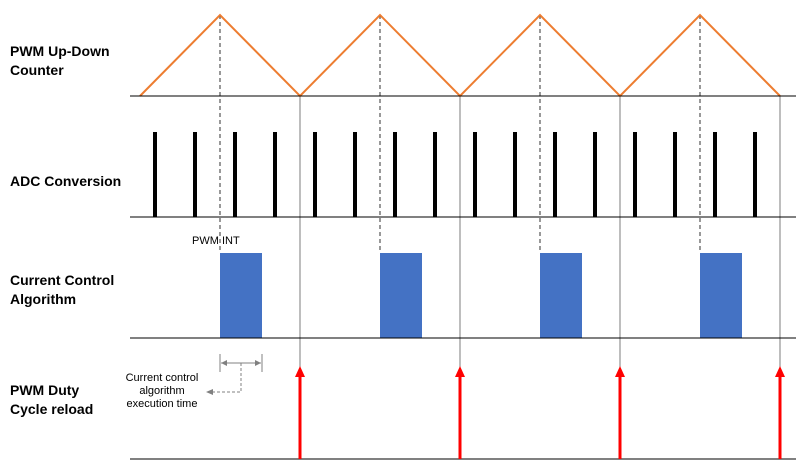 This screenshot has height=474, width=806. I want to click on exec-time-leader, so click(227, 378).